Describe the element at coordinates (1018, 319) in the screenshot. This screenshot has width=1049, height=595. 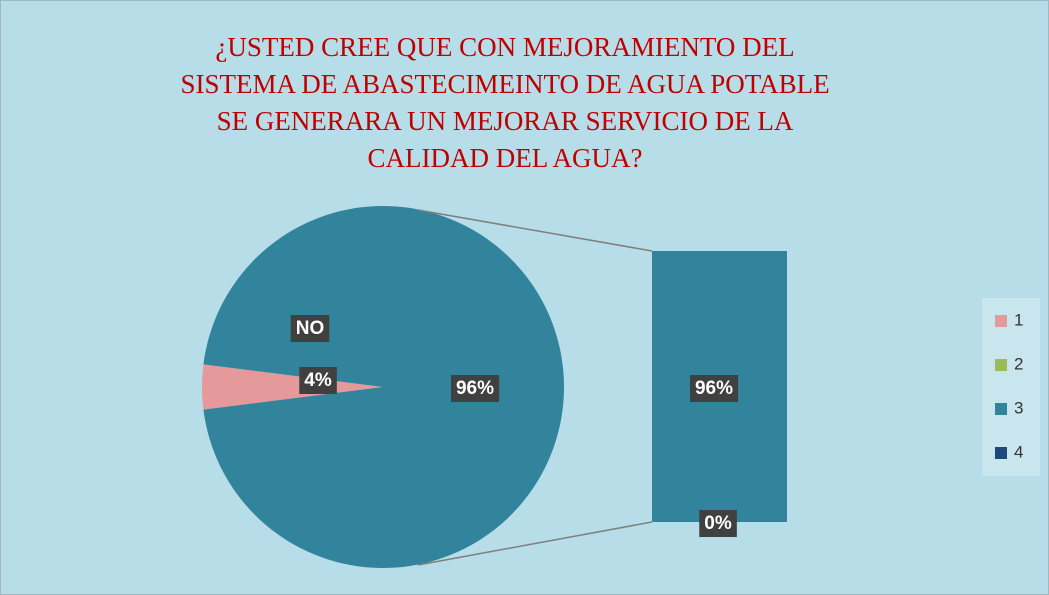
I see `legend-label: 1` at that location.